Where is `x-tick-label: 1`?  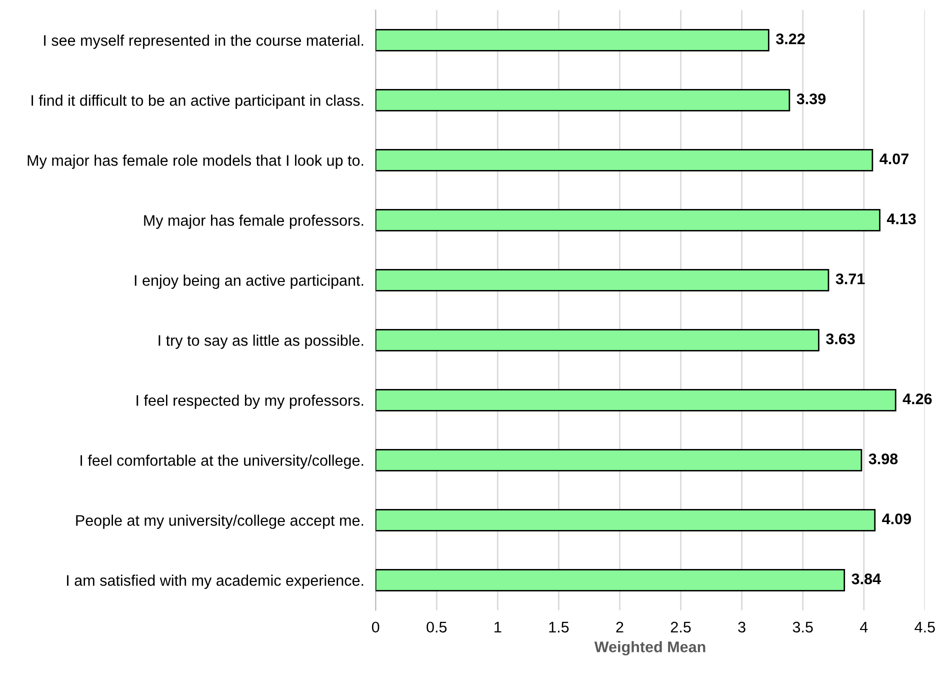
x-tick-label: 1 is located at coordinates (498, 627).